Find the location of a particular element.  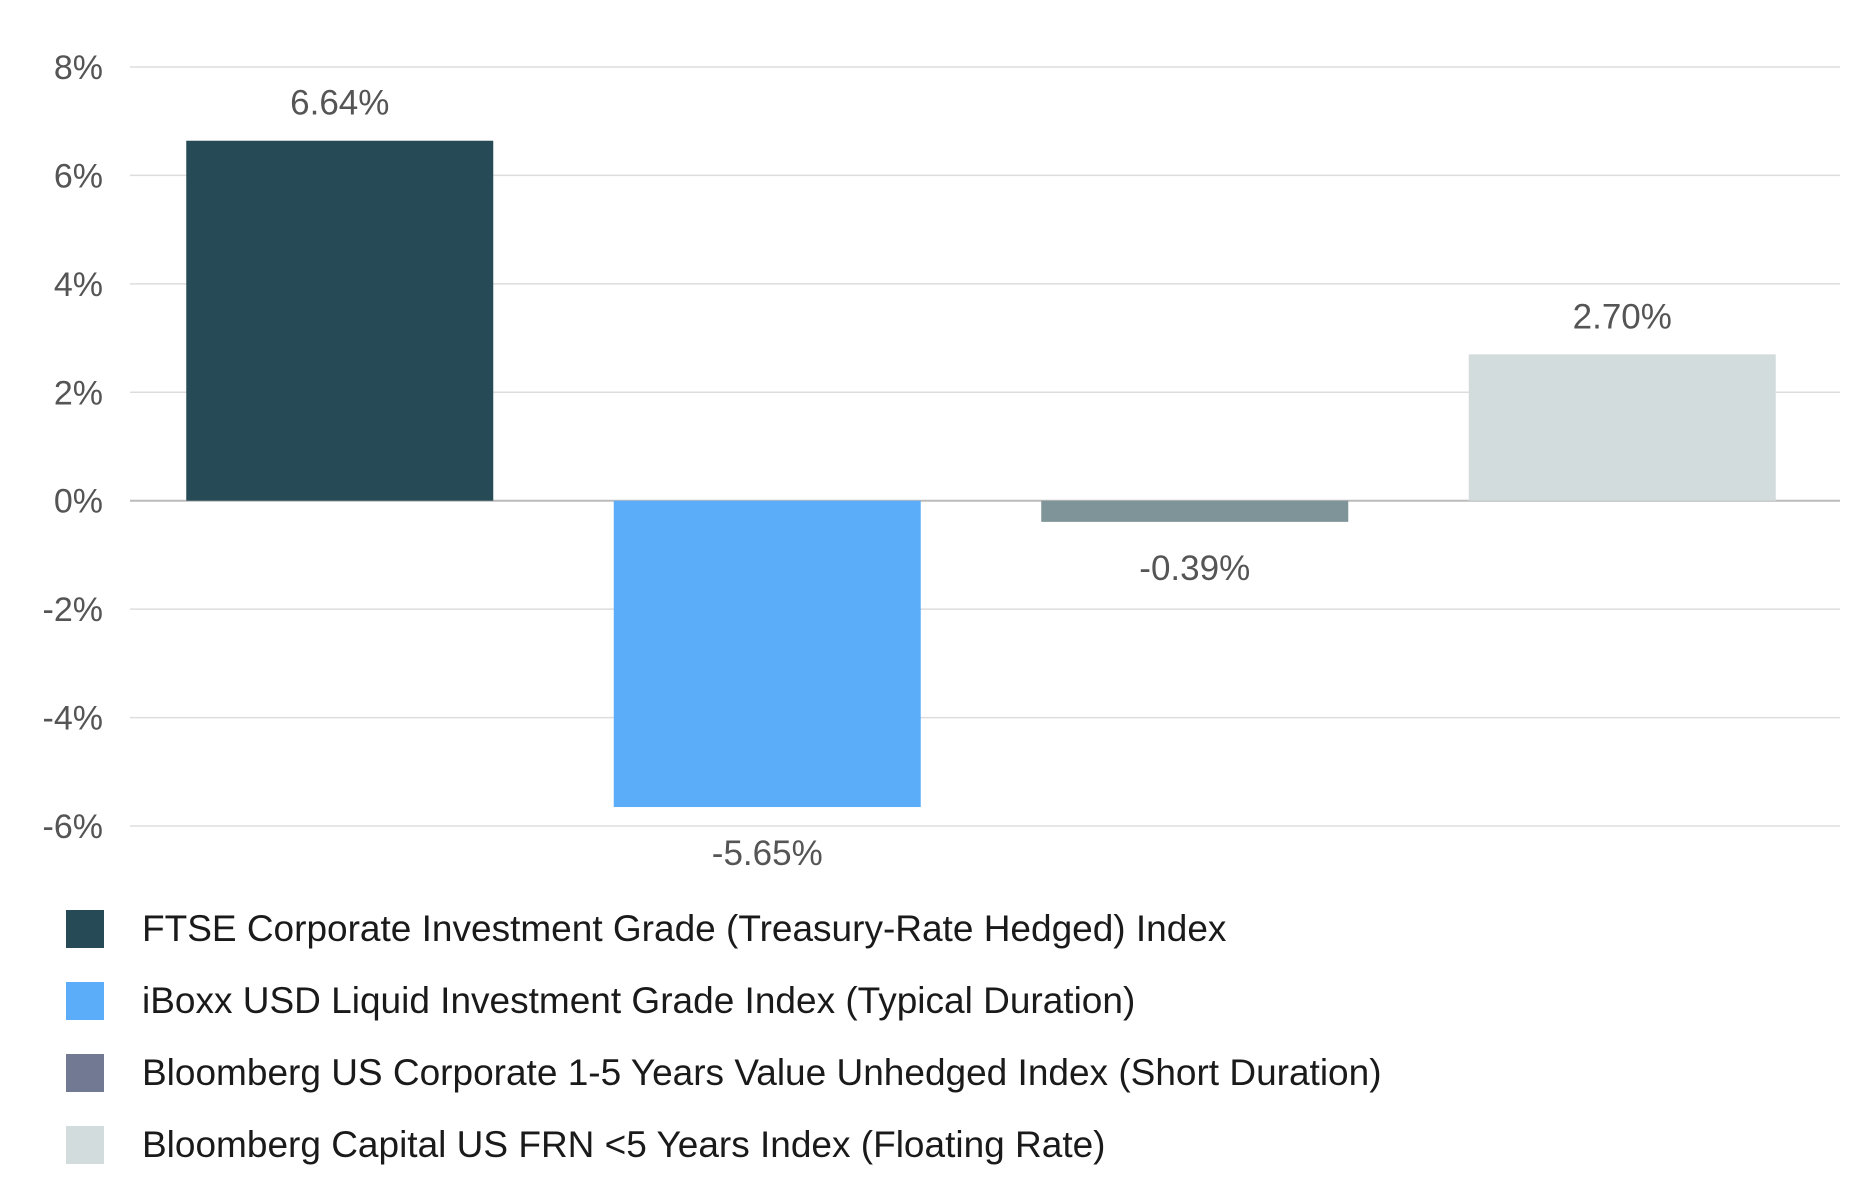

y-tick-label: 4% is located at coordinates (78, 285).